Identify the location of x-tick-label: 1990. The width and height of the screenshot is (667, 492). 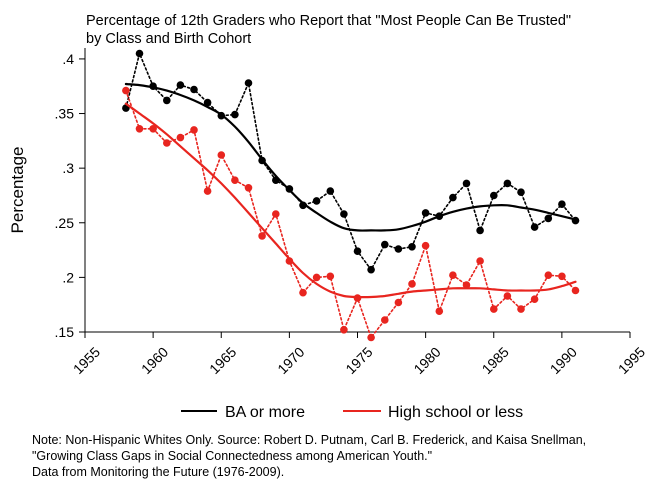
(563, 360).